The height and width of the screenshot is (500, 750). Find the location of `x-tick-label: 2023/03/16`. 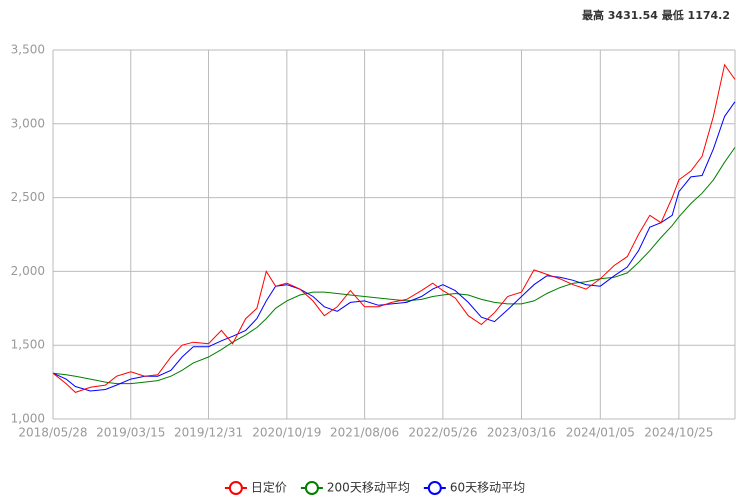

x-tick-label: 2023/03/16 is located at coordinates (521, 433).